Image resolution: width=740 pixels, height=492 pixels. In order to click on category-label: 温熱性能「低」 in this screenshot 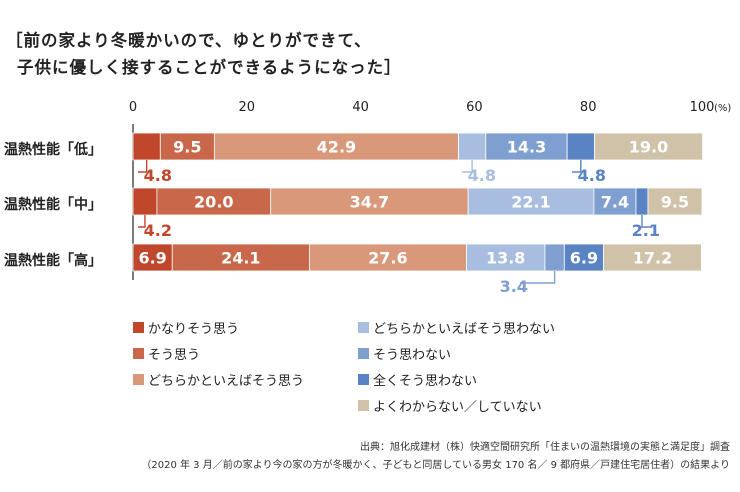, I will do `click(53, 149)`.